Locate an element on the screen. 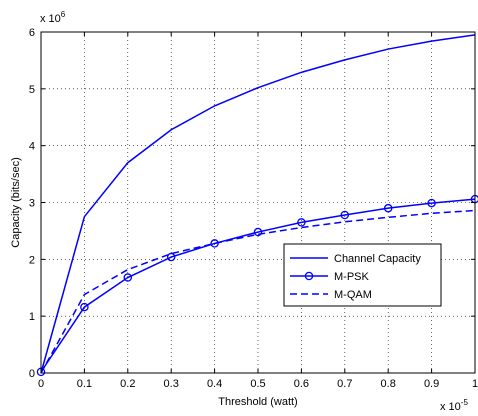  legend-label: M-QAM is located at coordinates (353, 295).